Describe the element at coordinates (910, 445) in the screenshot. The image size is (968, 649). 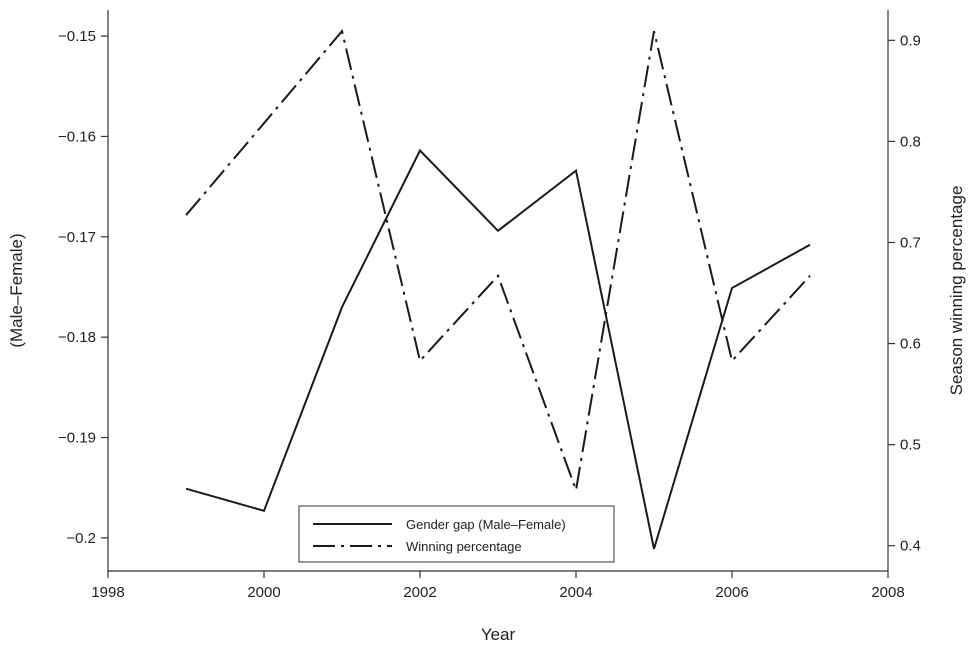
I see `right-y-tick-label: 0.5` at that location.